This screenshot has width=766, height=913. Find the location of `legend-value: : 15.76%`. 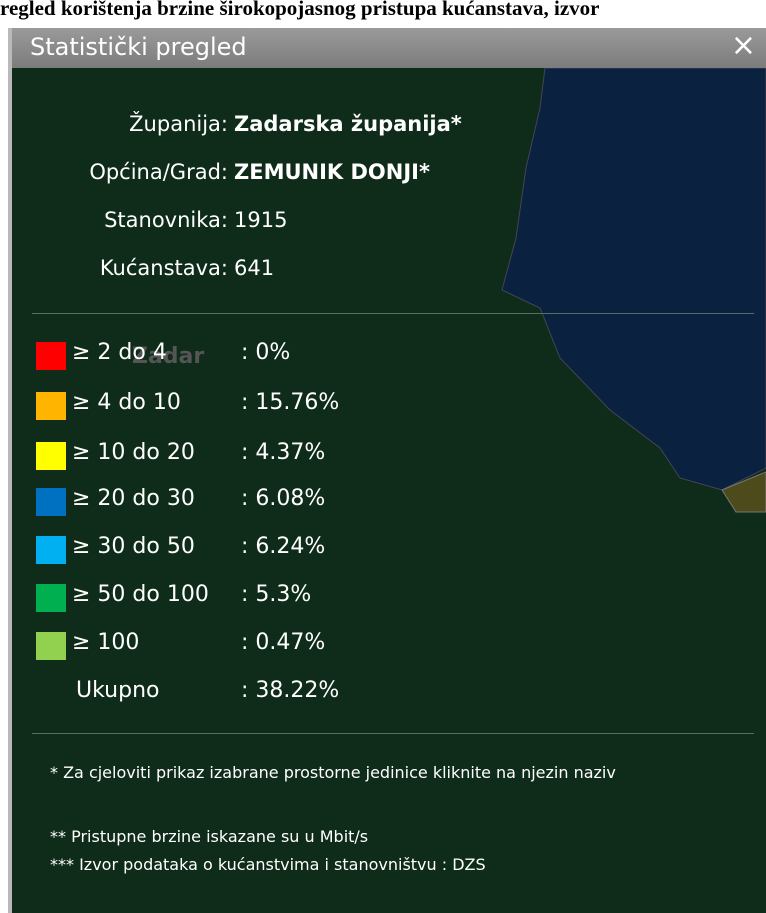

legend-value: : 15.76% is located at coordinates (290, 402).